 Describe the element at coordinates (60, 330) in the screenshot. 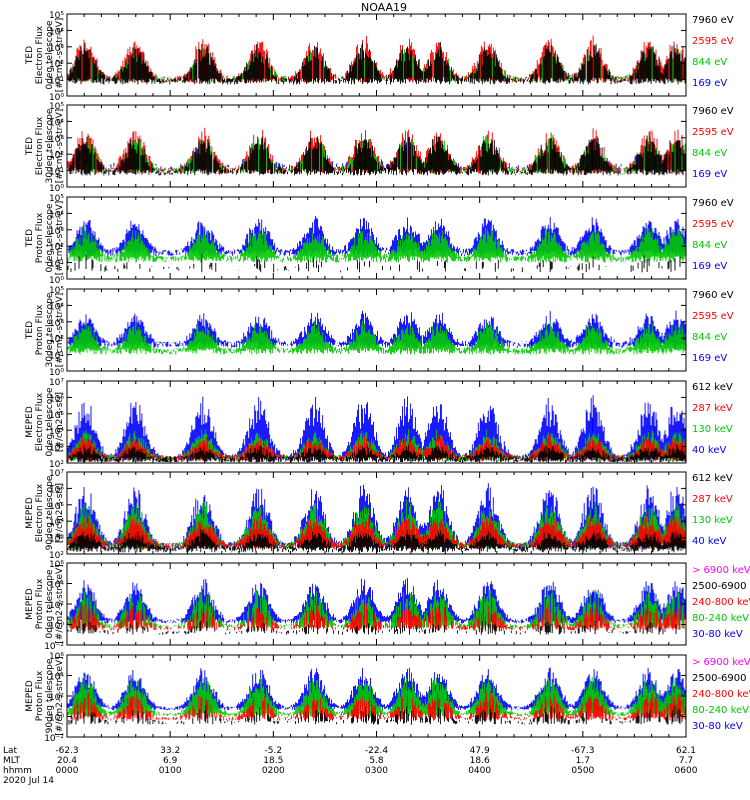

I see `panel-4-ylabel-line: [#/cm2-s-str-eV]` at that location.